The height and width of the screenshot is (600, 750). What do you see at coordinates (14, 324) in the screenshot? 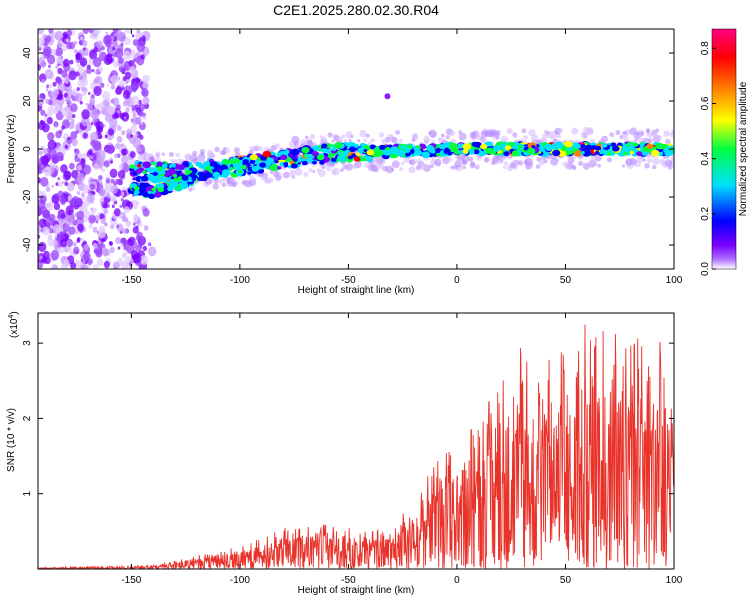
I see `snr-multiplier: (x104)` at bounding box center [14, 324].